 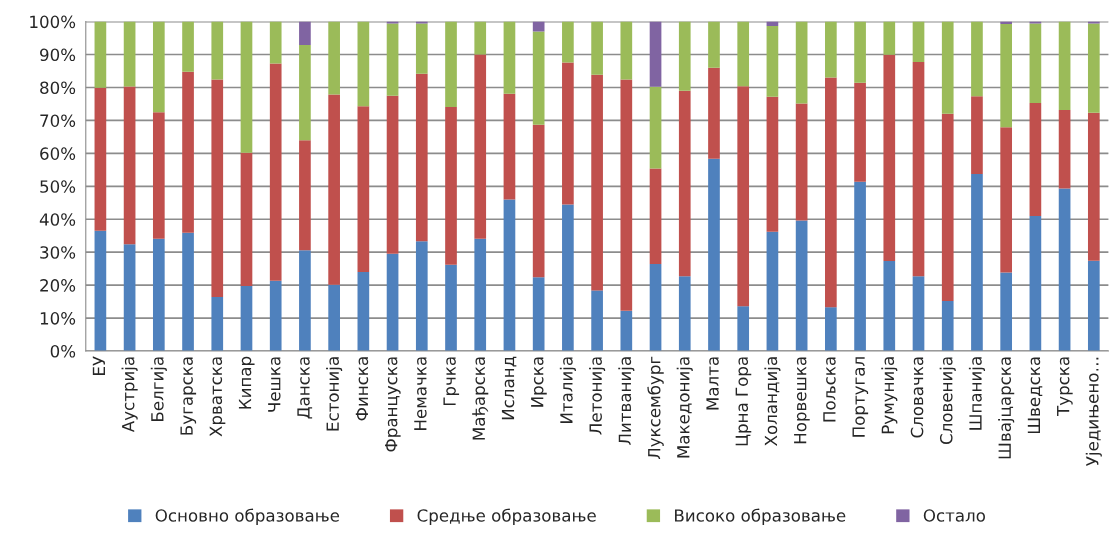 What do you see at coordinates (246, 382) in the screenshot?
I see `x-tick-label: Кипар` at bounding box center [246, 382].